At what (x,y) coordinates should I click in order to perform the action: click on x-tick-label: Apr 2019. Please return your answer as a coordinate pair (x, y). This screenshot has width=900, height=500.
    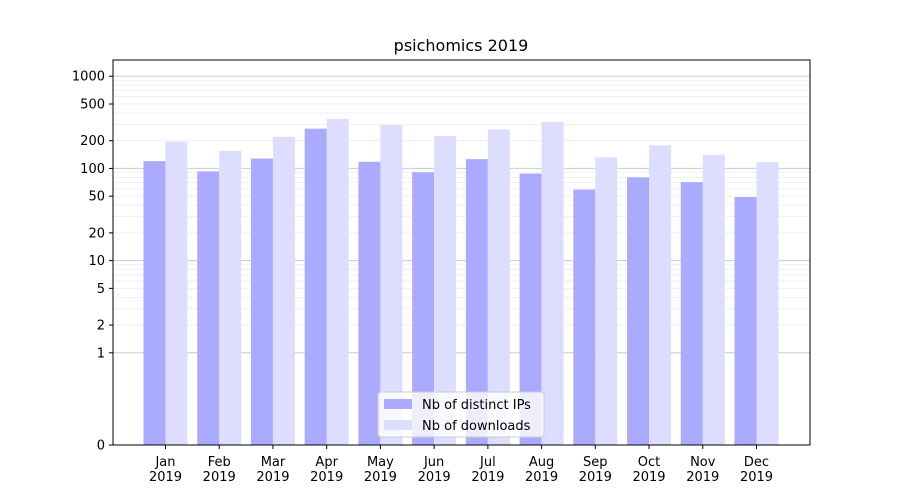
    Looking at the image, I should click on (326, 470).